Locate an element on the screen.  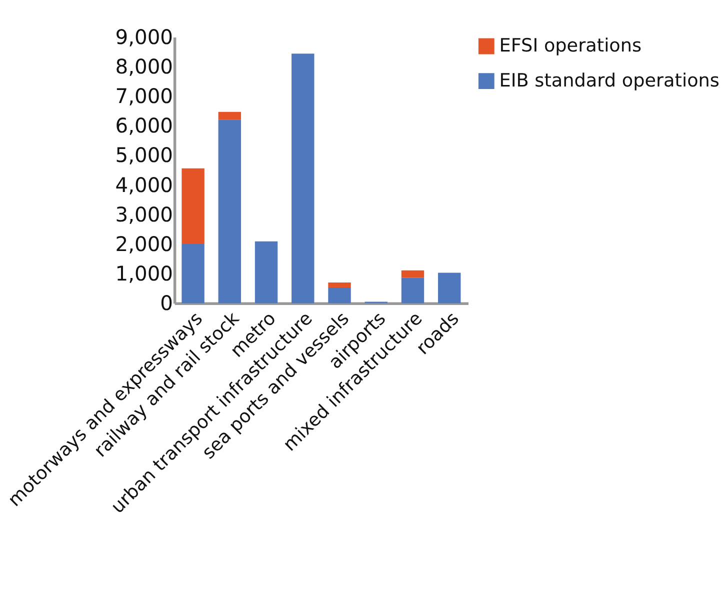
y-tick-label: 9,000 is located at coordinates (144, 36).